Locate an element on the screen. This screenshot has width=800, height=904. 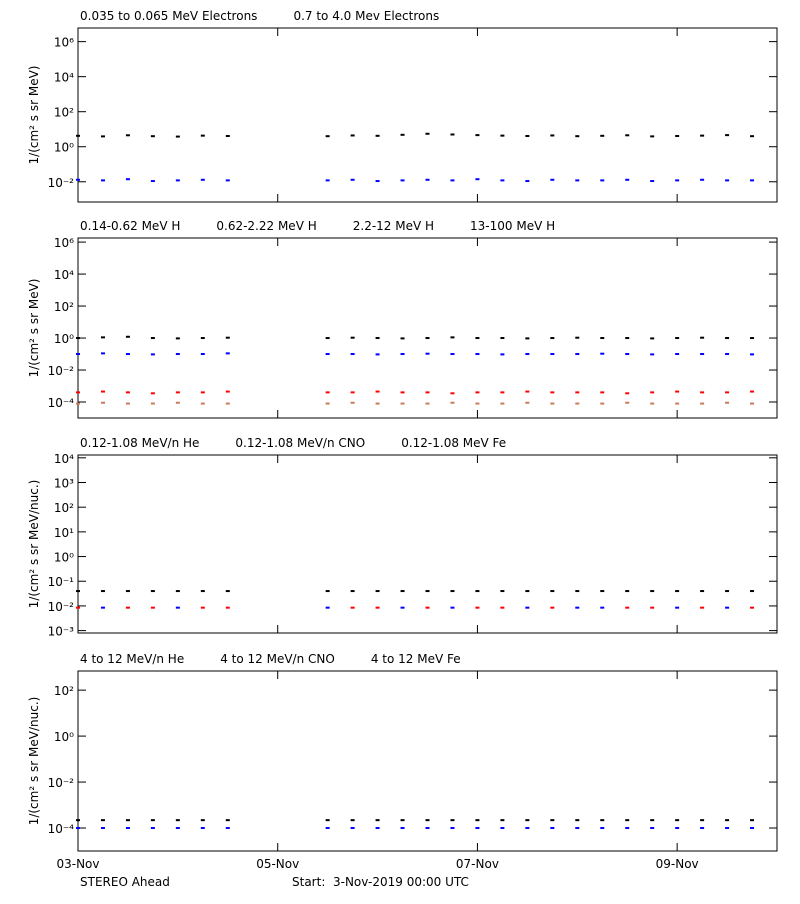
legend-entry: 4 to 12 MeV/n He is located at coordinates (132, 659).